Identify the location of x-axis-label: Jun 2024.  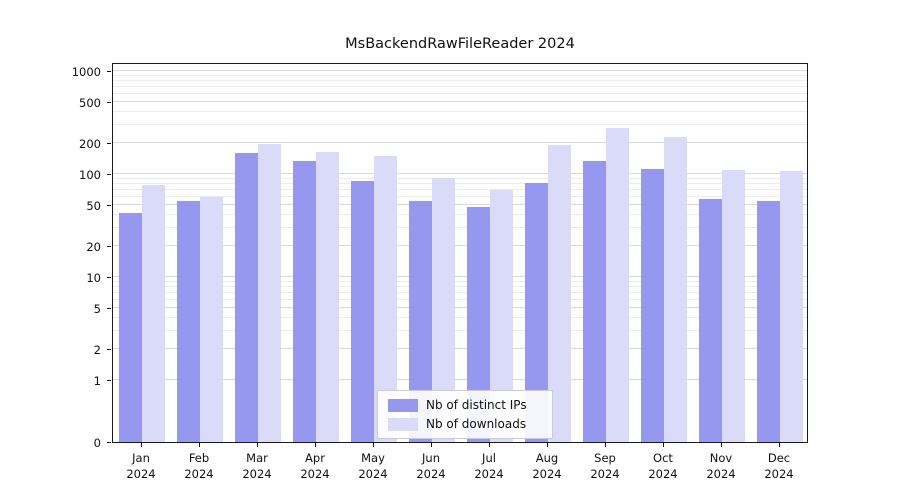
(431, 466).